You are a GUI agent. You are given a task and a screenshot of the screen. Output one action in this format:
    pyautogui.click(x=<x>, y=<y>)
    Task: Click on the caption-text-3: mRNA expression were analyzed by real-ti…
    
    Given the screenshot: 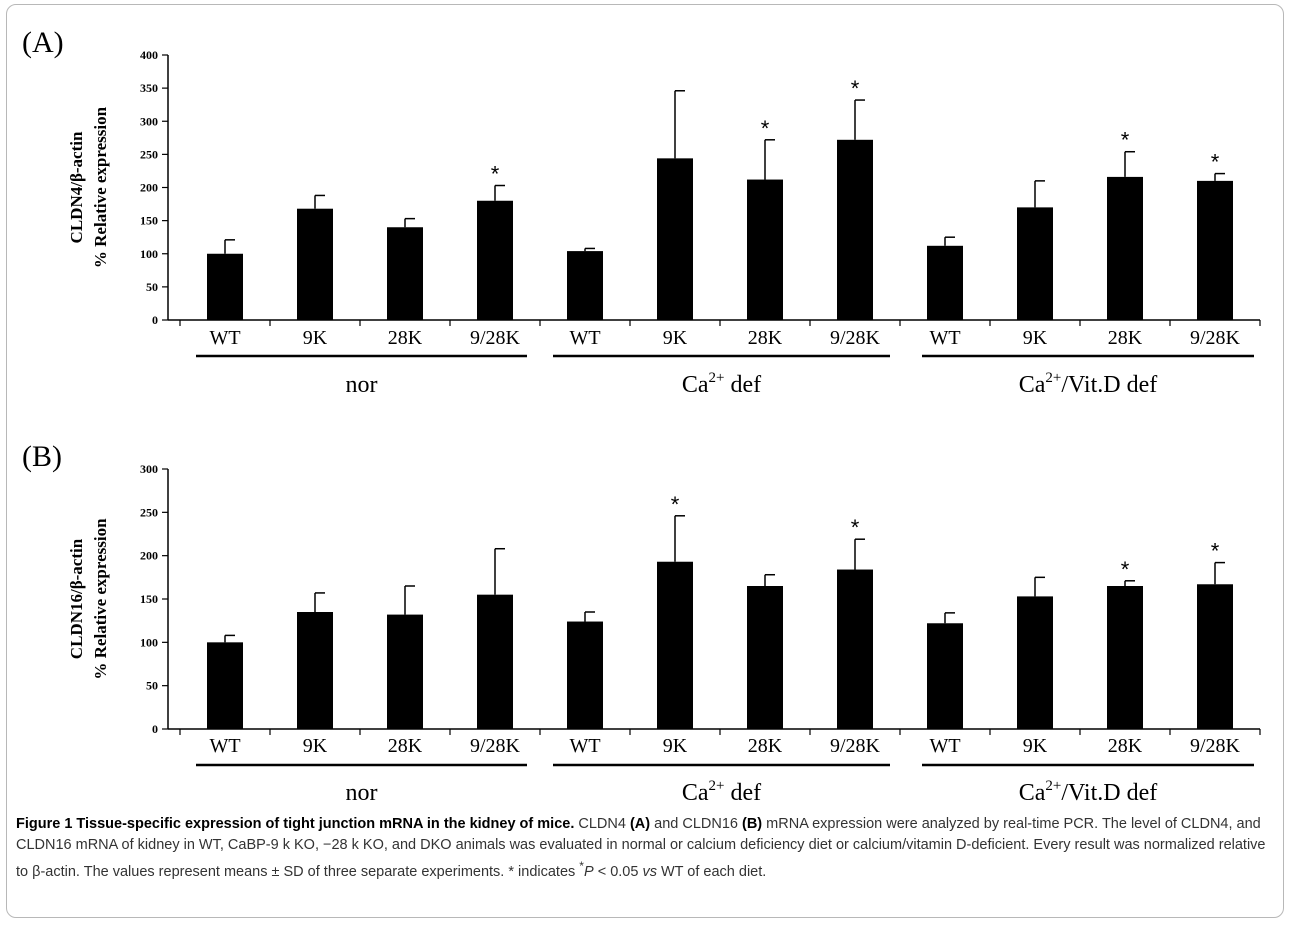 What is the action you would take?
    pyautogui.click(x=641, y=848)
    